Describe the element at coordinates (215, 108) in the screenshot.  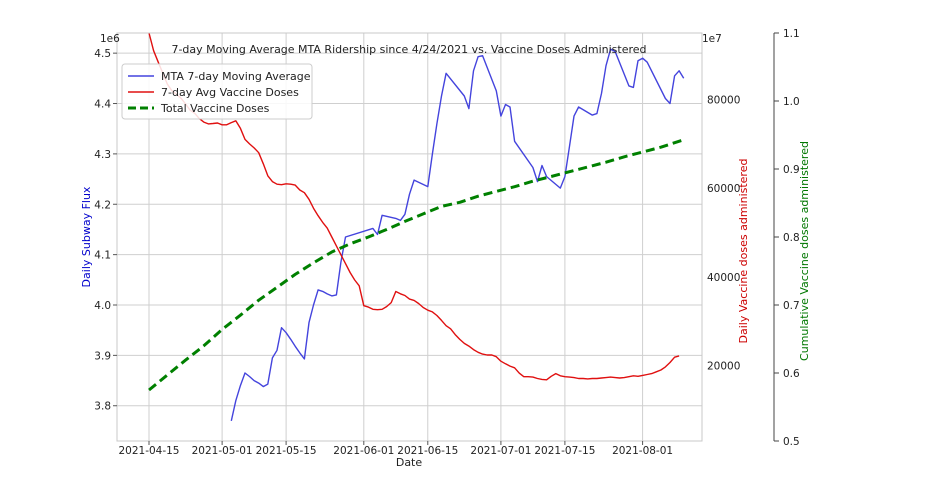
I see `legend-label-total-vaccine: Total Vaccine Doses` at that location.